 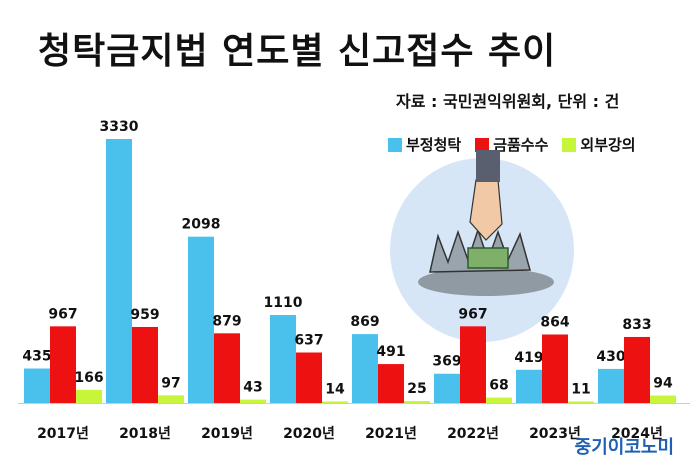 What do you see at coordinates (446, 362) in the screenshot?
I see `data-label-1-6: 369` at bounding box center [446, 362].